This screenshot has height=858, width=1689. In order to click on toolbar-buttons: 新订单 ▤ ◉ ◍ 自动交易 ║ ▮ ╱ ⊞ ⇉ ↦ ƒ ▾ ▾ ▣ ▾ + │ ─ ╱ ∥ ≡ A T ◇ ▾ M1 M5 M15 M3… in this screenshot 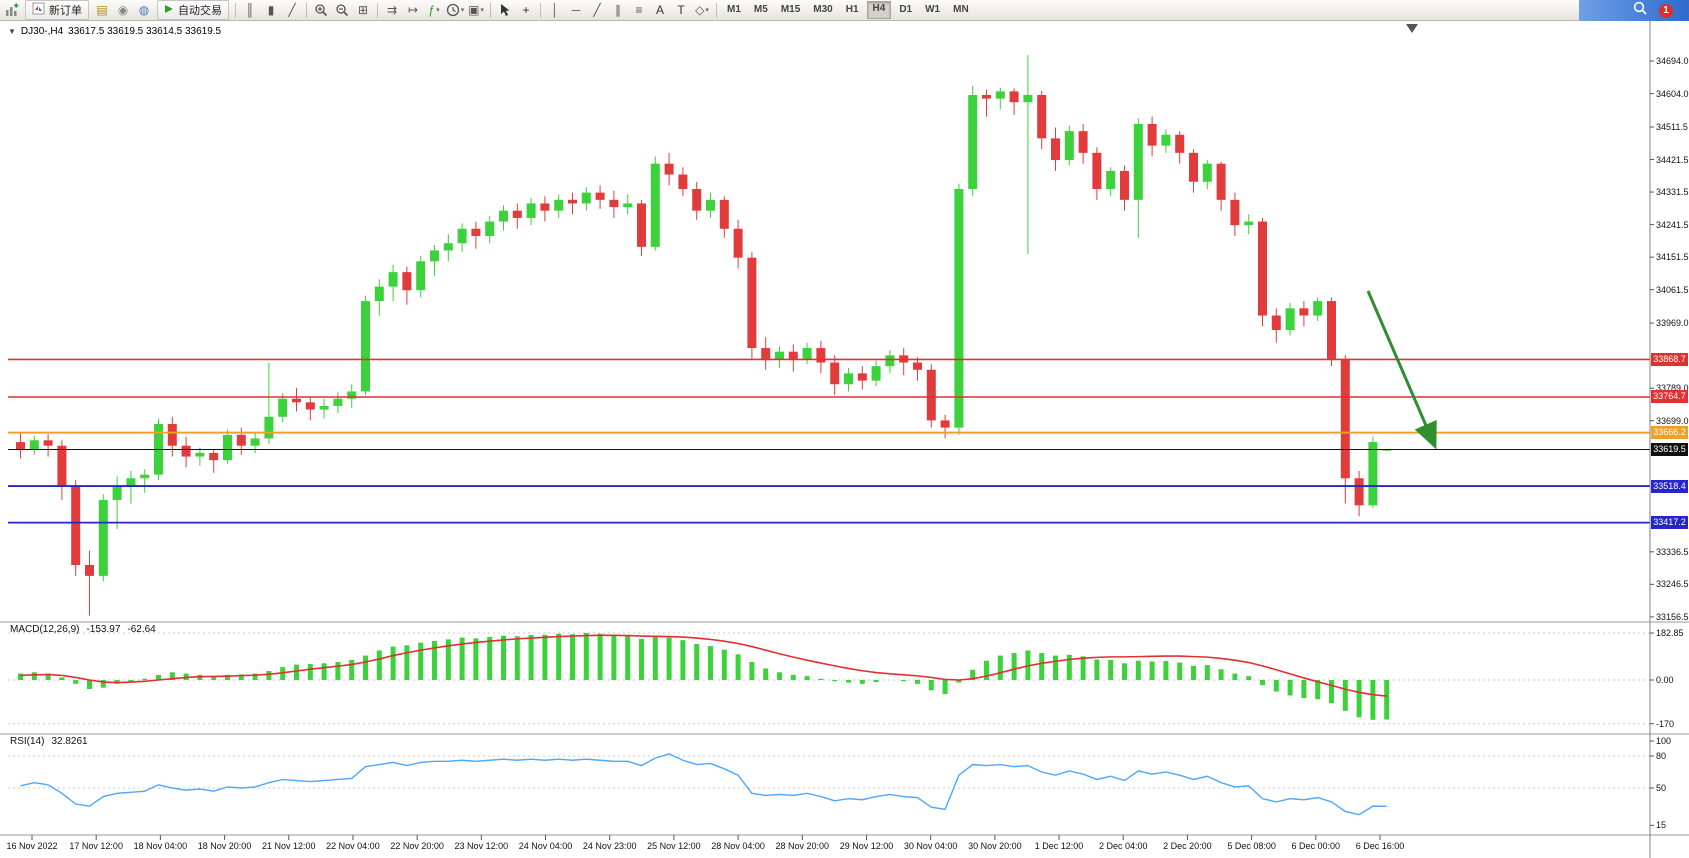, I will do `click(488, 10)`.